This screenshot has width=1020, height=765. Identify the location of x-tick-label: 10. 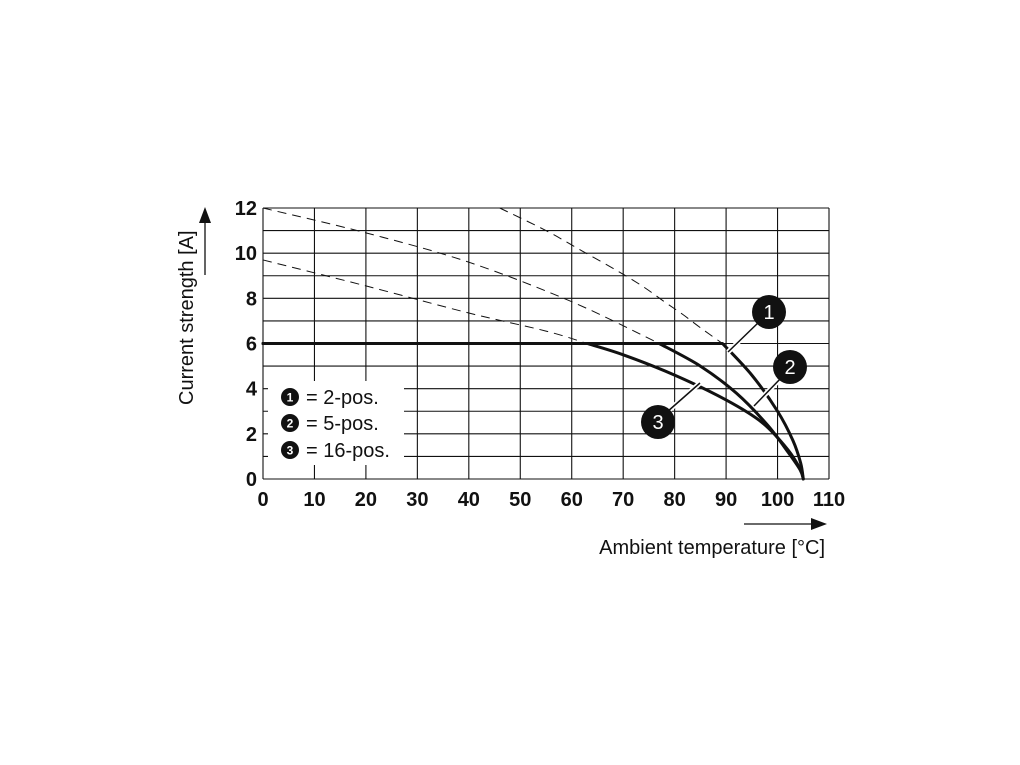
(314, 500).